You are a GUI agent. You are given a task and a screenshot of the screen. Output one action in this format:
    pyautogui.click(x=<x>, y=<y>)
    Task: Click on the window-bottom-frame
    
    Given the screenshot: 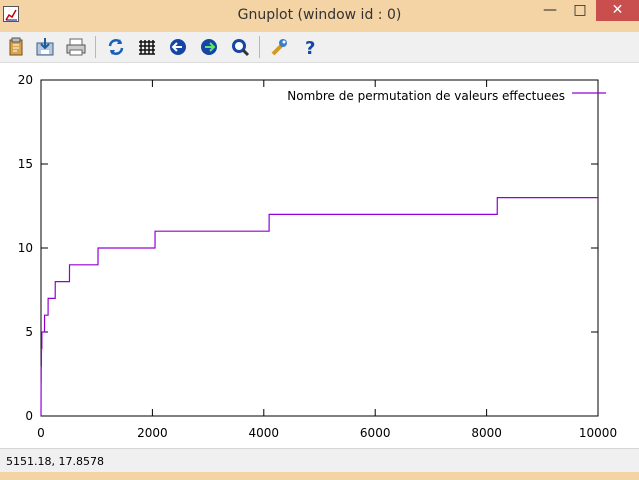 What is the action you would take?
    pyautogui.click(x=319, y=476)
    